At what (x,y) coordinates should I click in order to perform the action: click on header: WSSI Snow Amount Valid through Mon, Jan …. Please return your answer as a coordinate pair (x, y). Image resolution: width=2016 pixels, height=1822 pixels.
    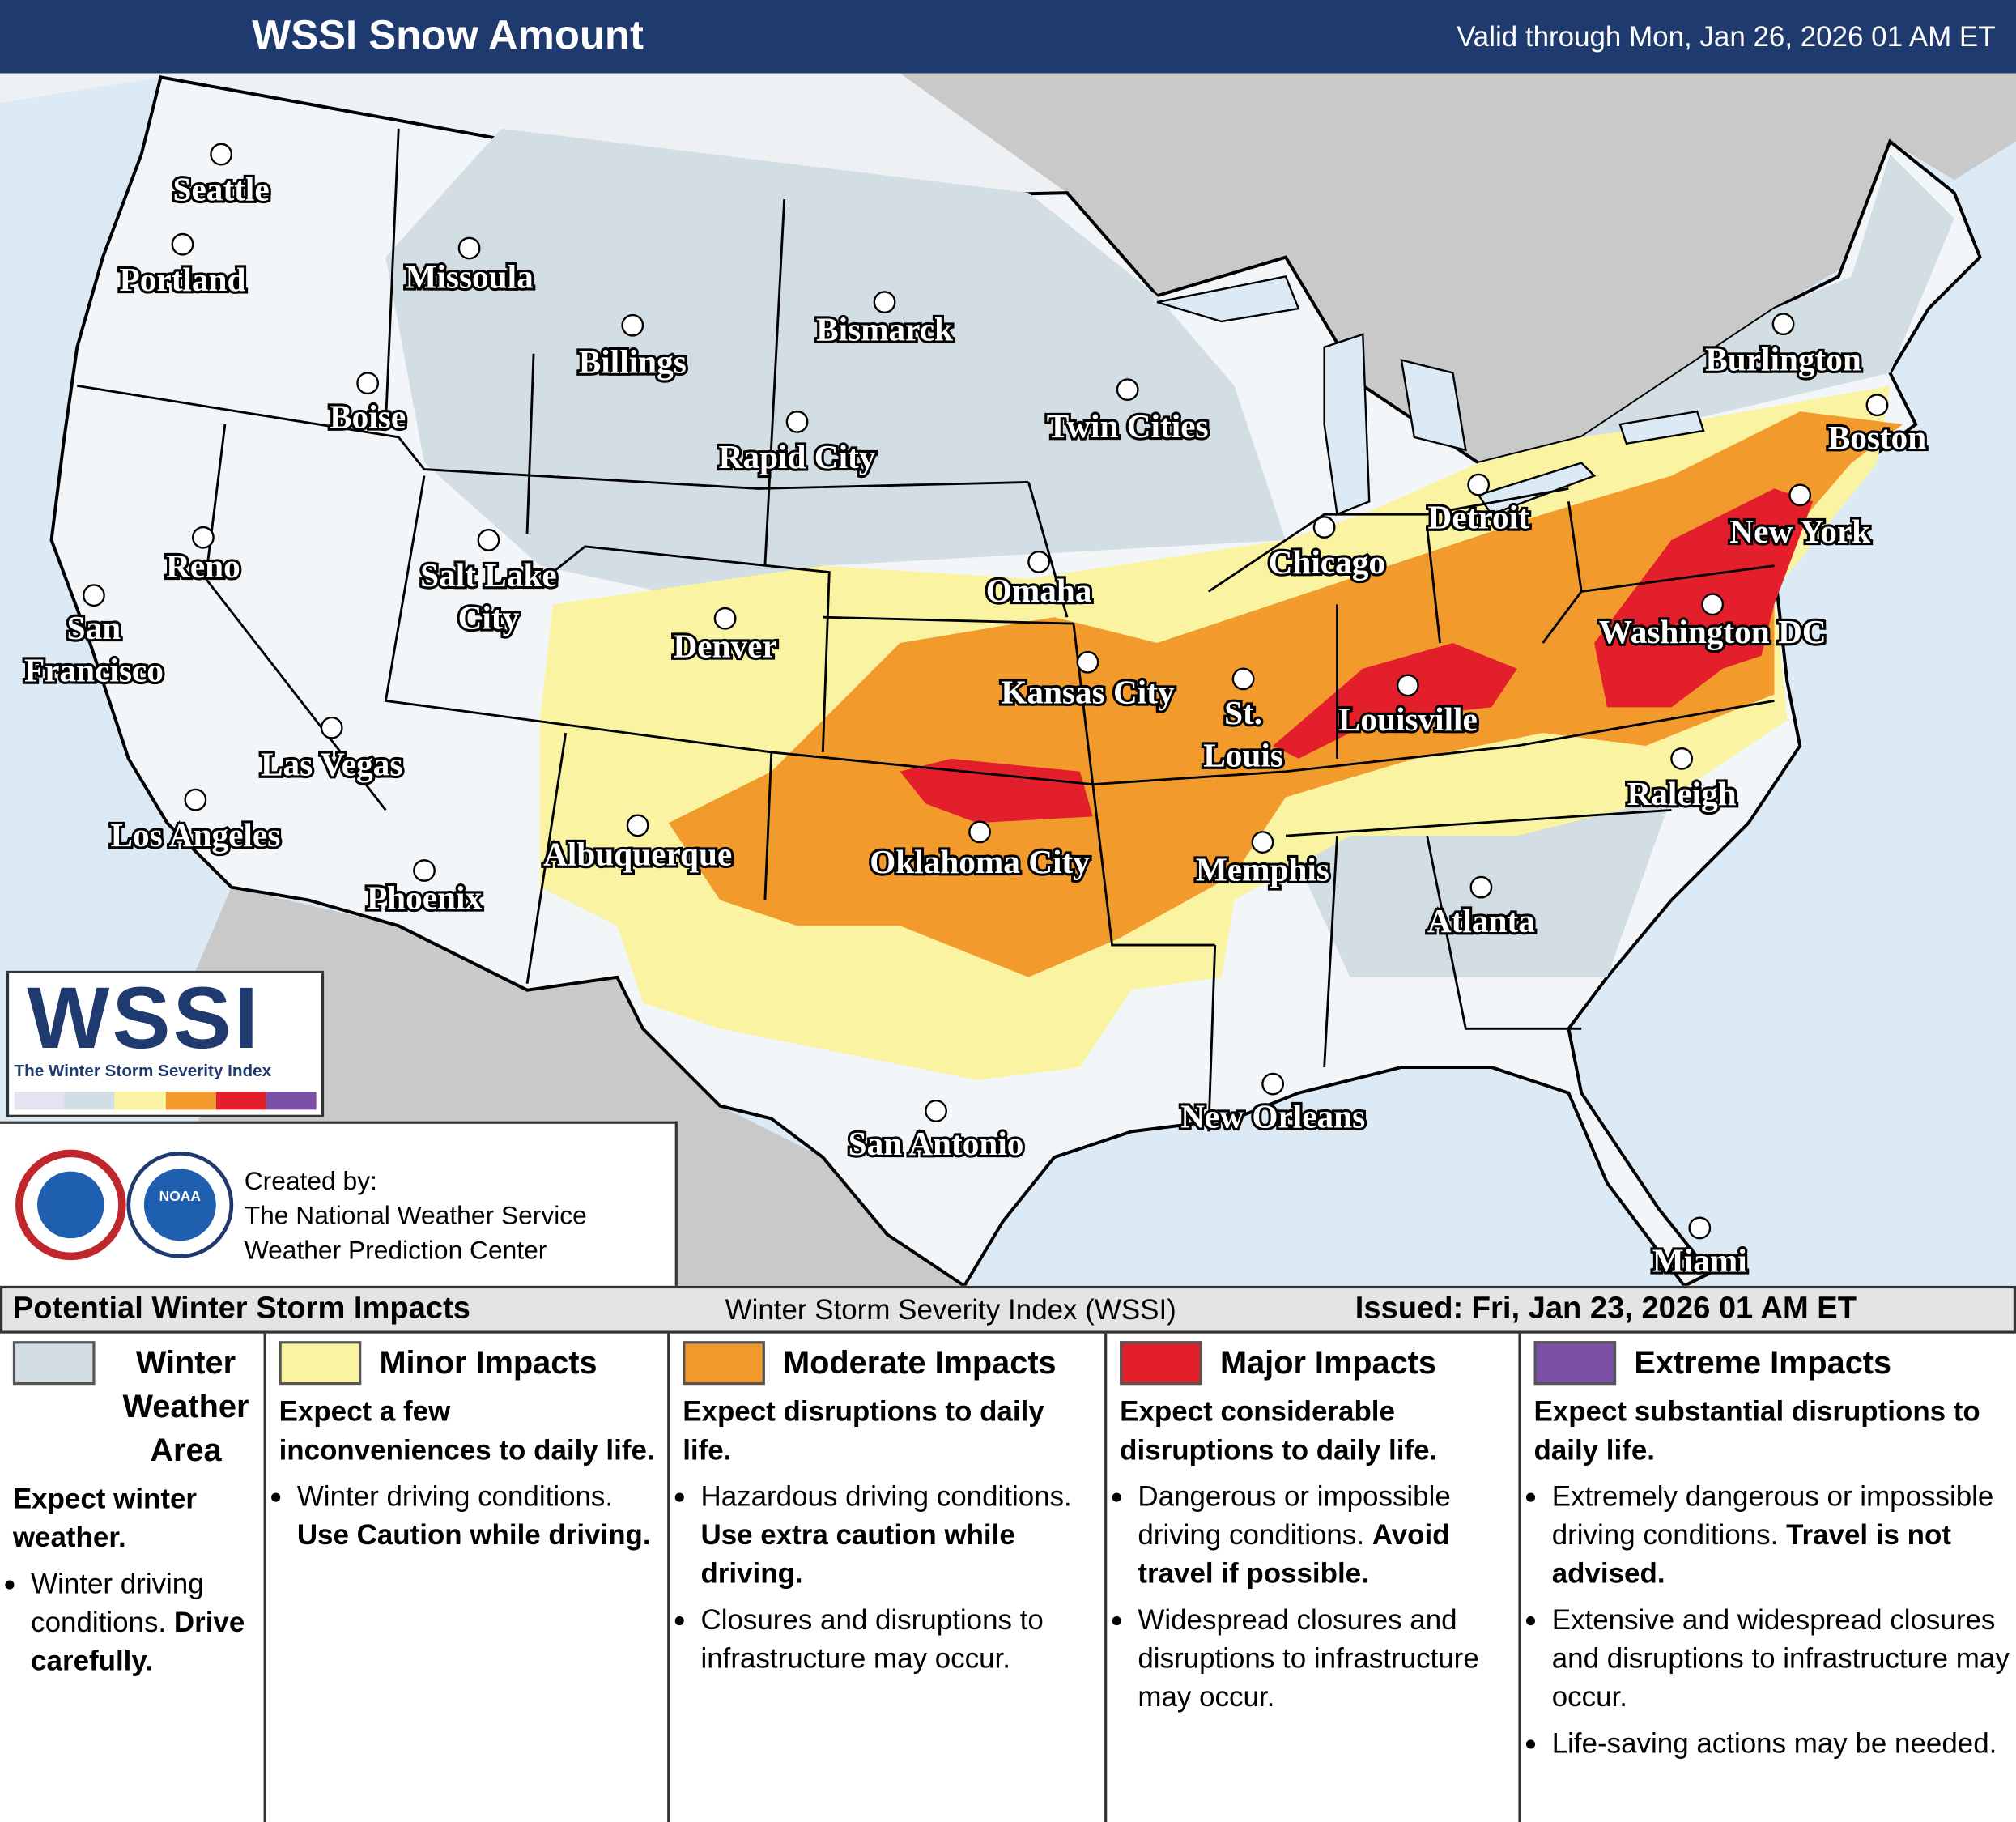
    Looking at the image, I should click on (1008, 37).